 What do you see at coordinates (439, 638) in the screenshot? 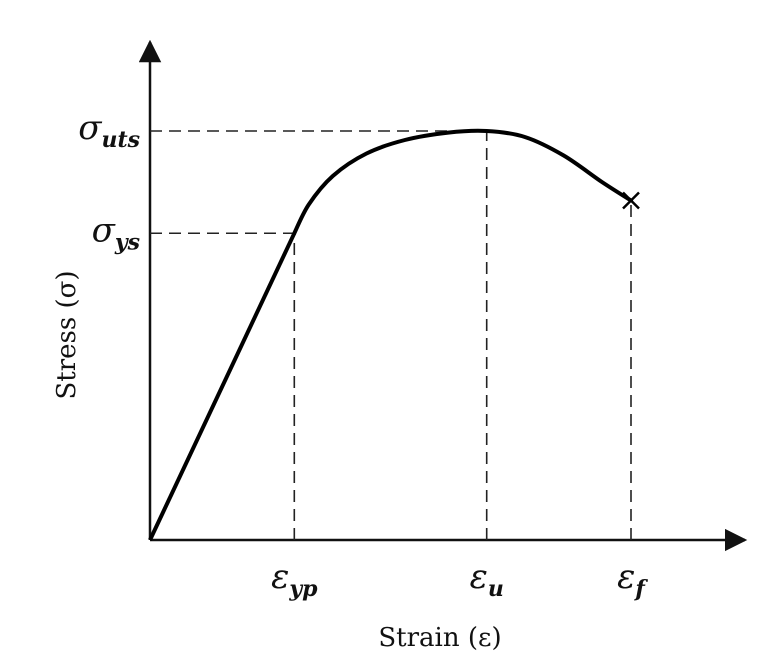
I see `x-axis-label: Strain (ε)` at bounding box center [439, 638].